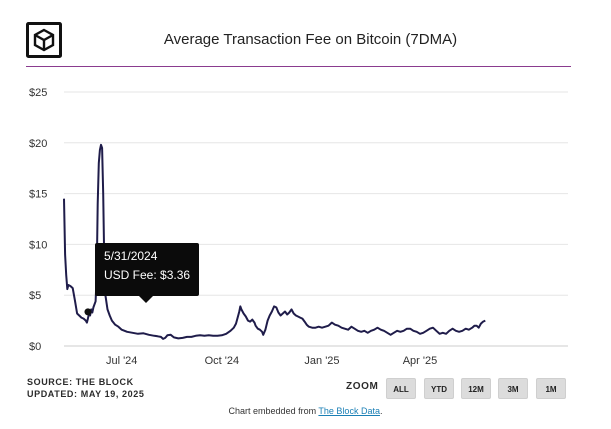 The width and height of the screenshot is (611, 429). I want to click on y-tick-label: $5, so click(35, 296).